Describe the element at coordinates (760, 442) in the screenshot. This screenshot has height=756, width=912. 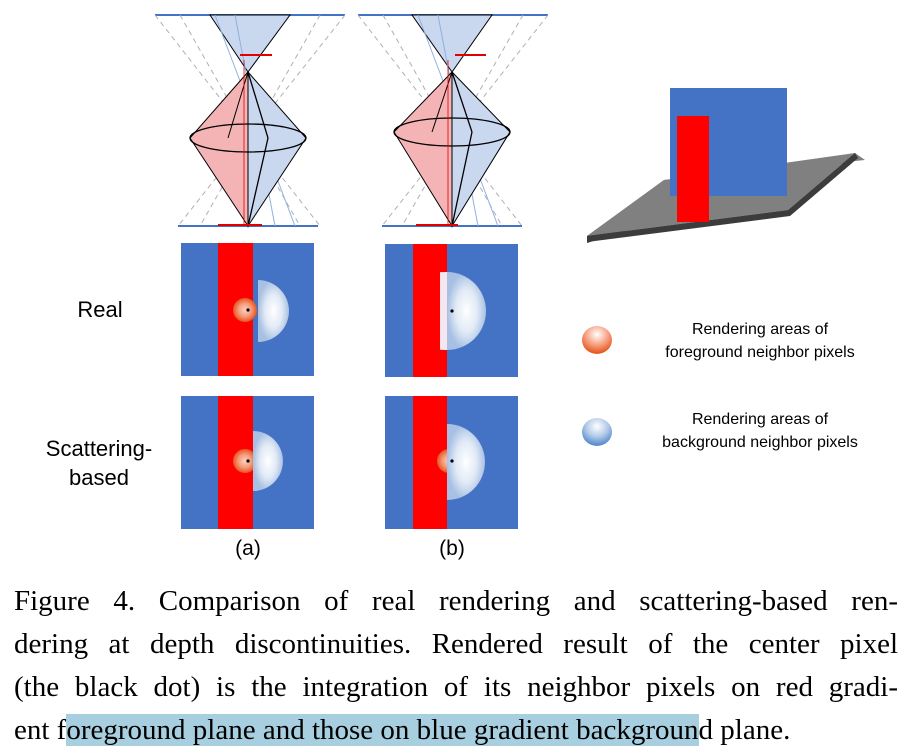
I see `legend-background-line2: background neighbor pixels` at that location.